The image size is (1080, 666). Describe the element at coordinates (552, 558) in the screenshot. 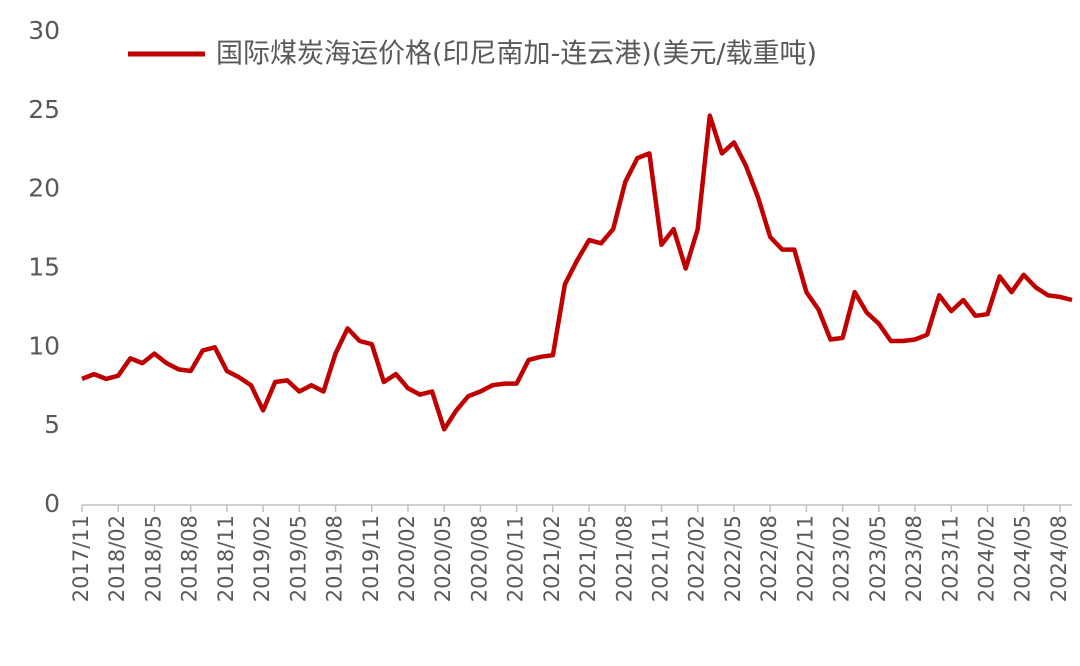

I see `x-tick-label: 2021/02` at that location.